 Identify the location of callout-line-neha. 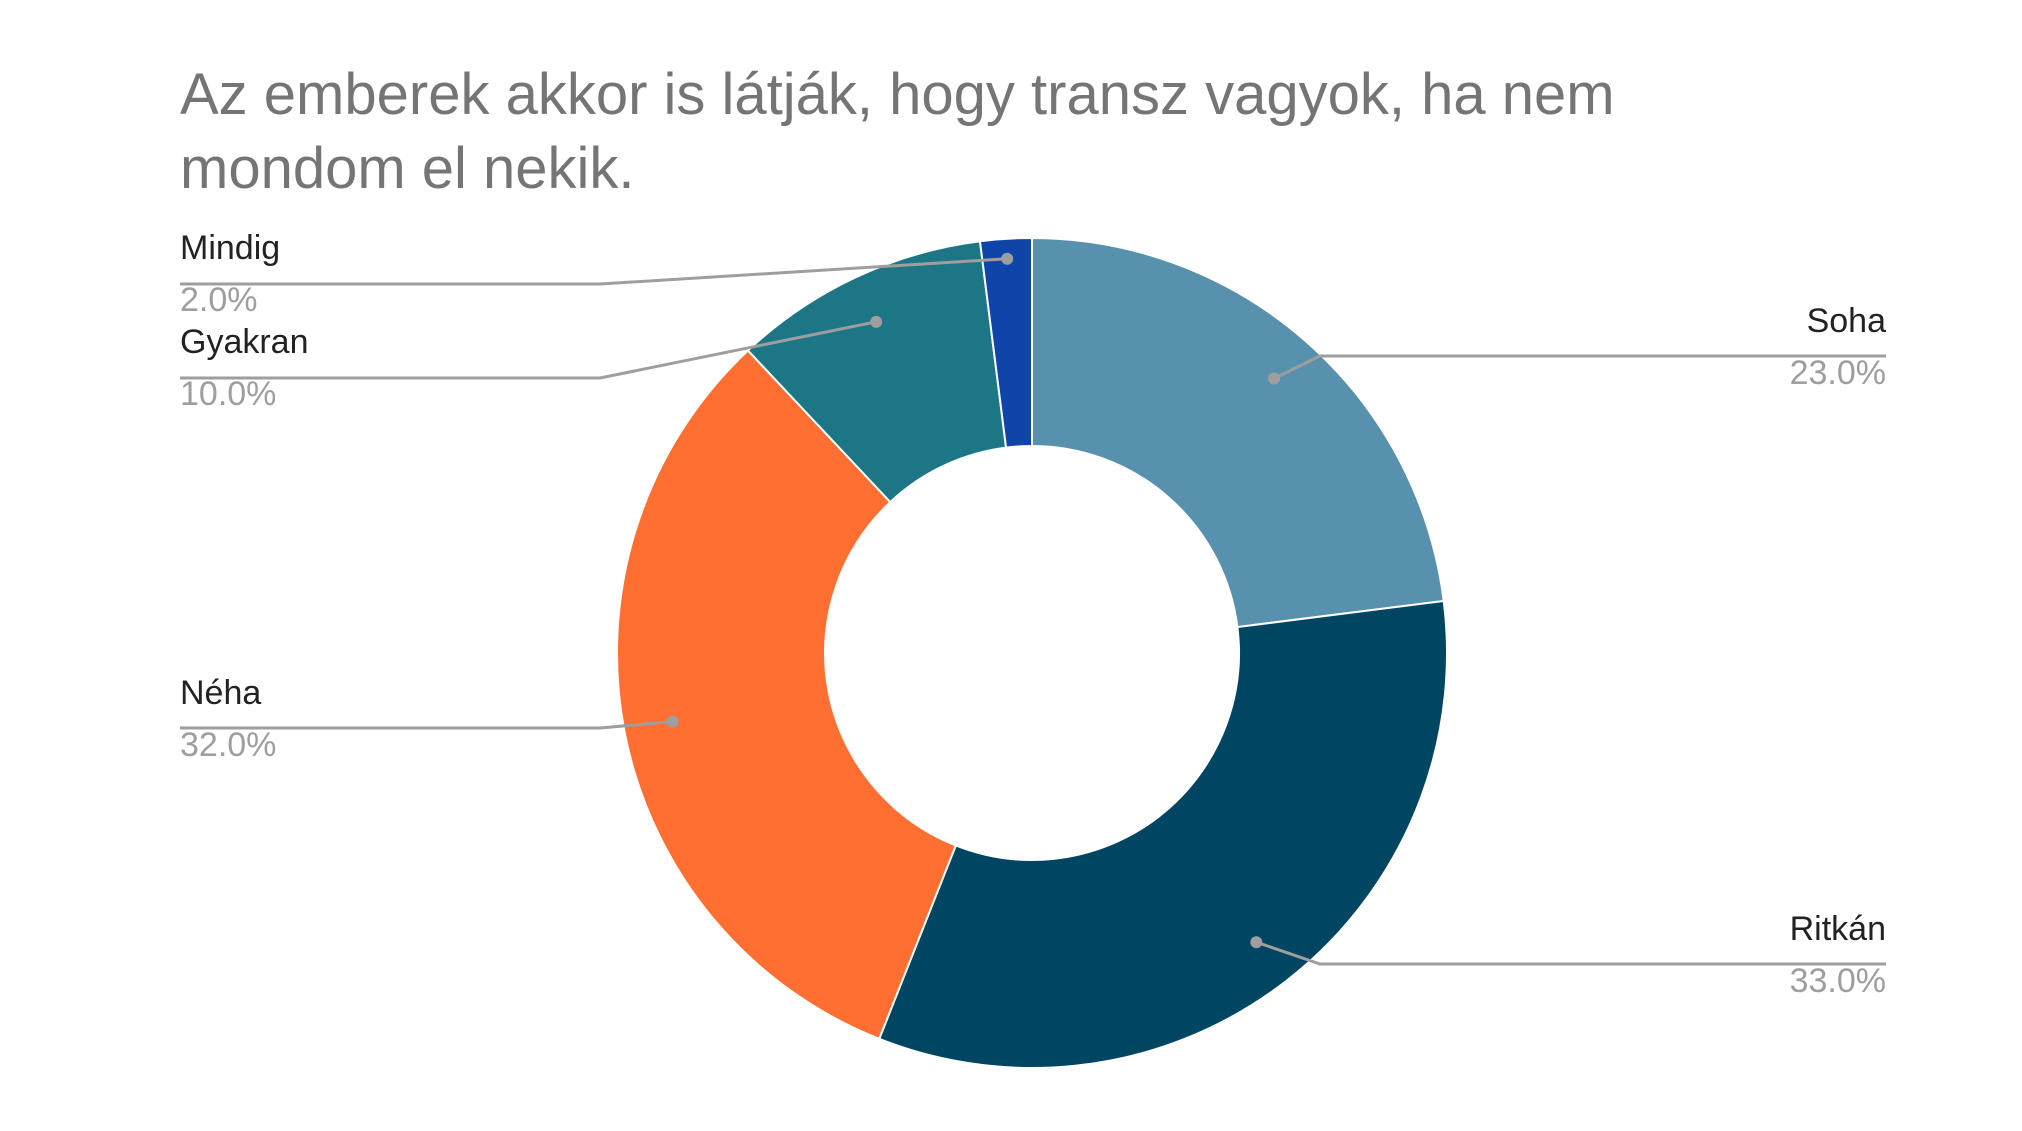
(426, 725).